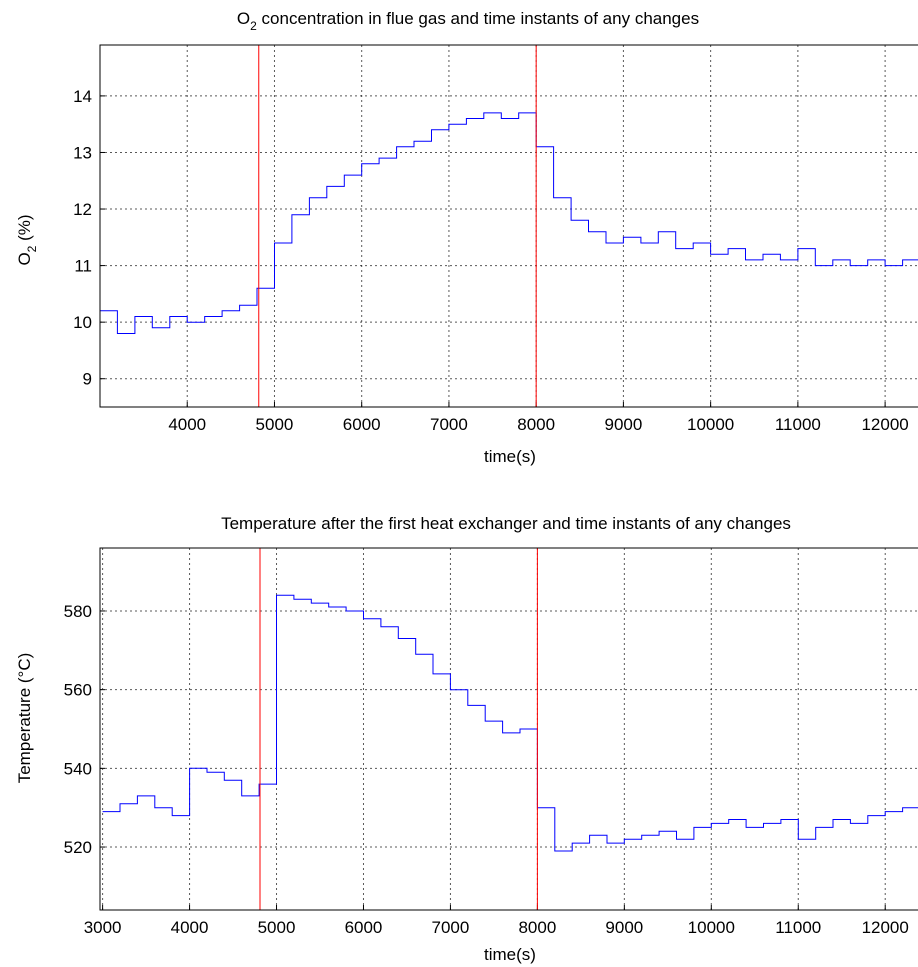 This screenshot has width=918, height=967. I want to click on o2-y-axis-label: O2 (%), so click(27, 239).